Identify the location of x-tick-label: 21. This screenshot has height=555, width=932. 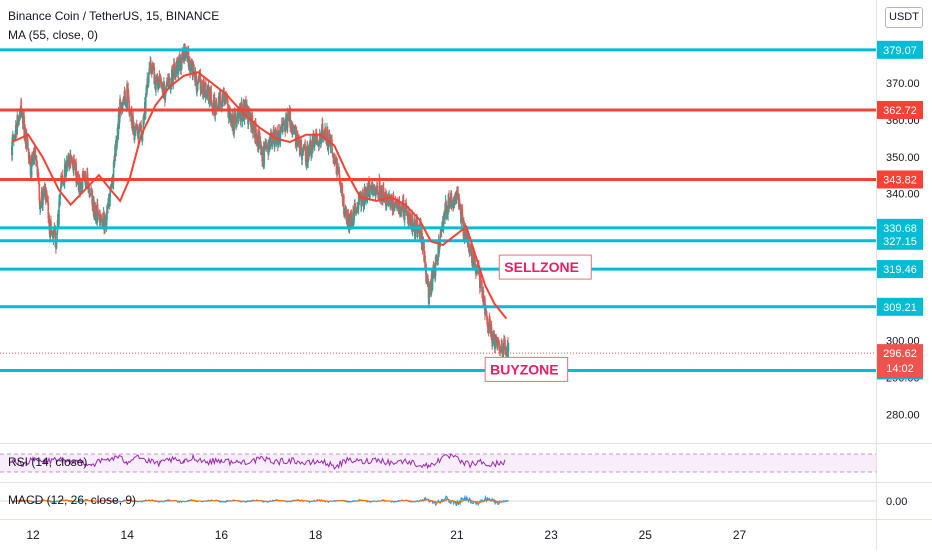
(457, 535).